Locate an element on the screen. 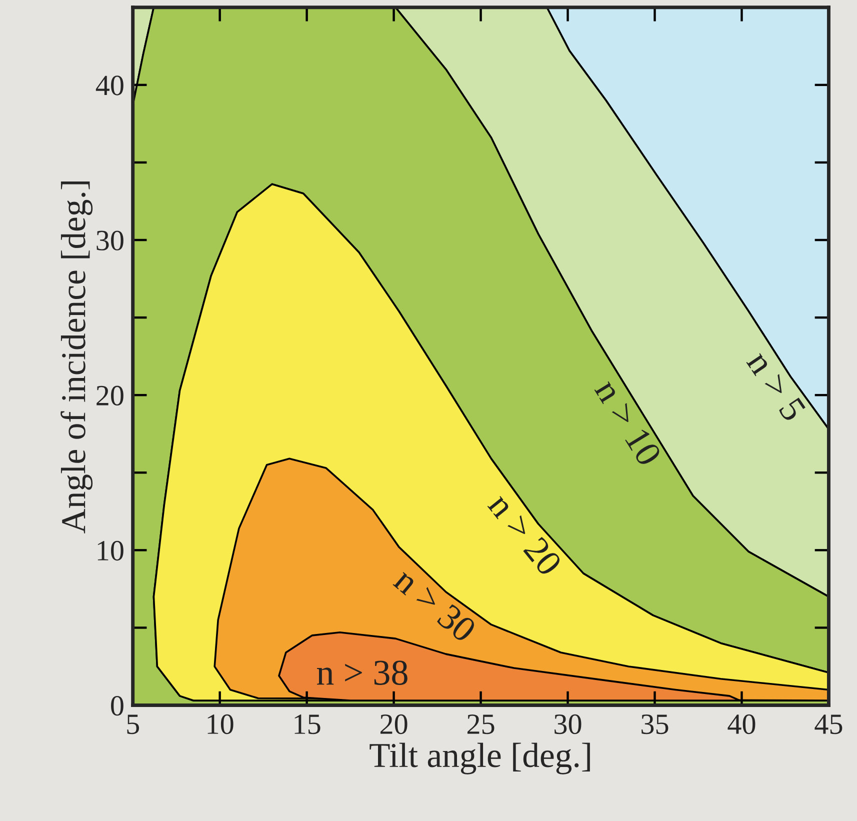 Image resolution: width=857 pixels, height=821 pixels. x-tick-label: 35 is located at coordinates (655, 724).